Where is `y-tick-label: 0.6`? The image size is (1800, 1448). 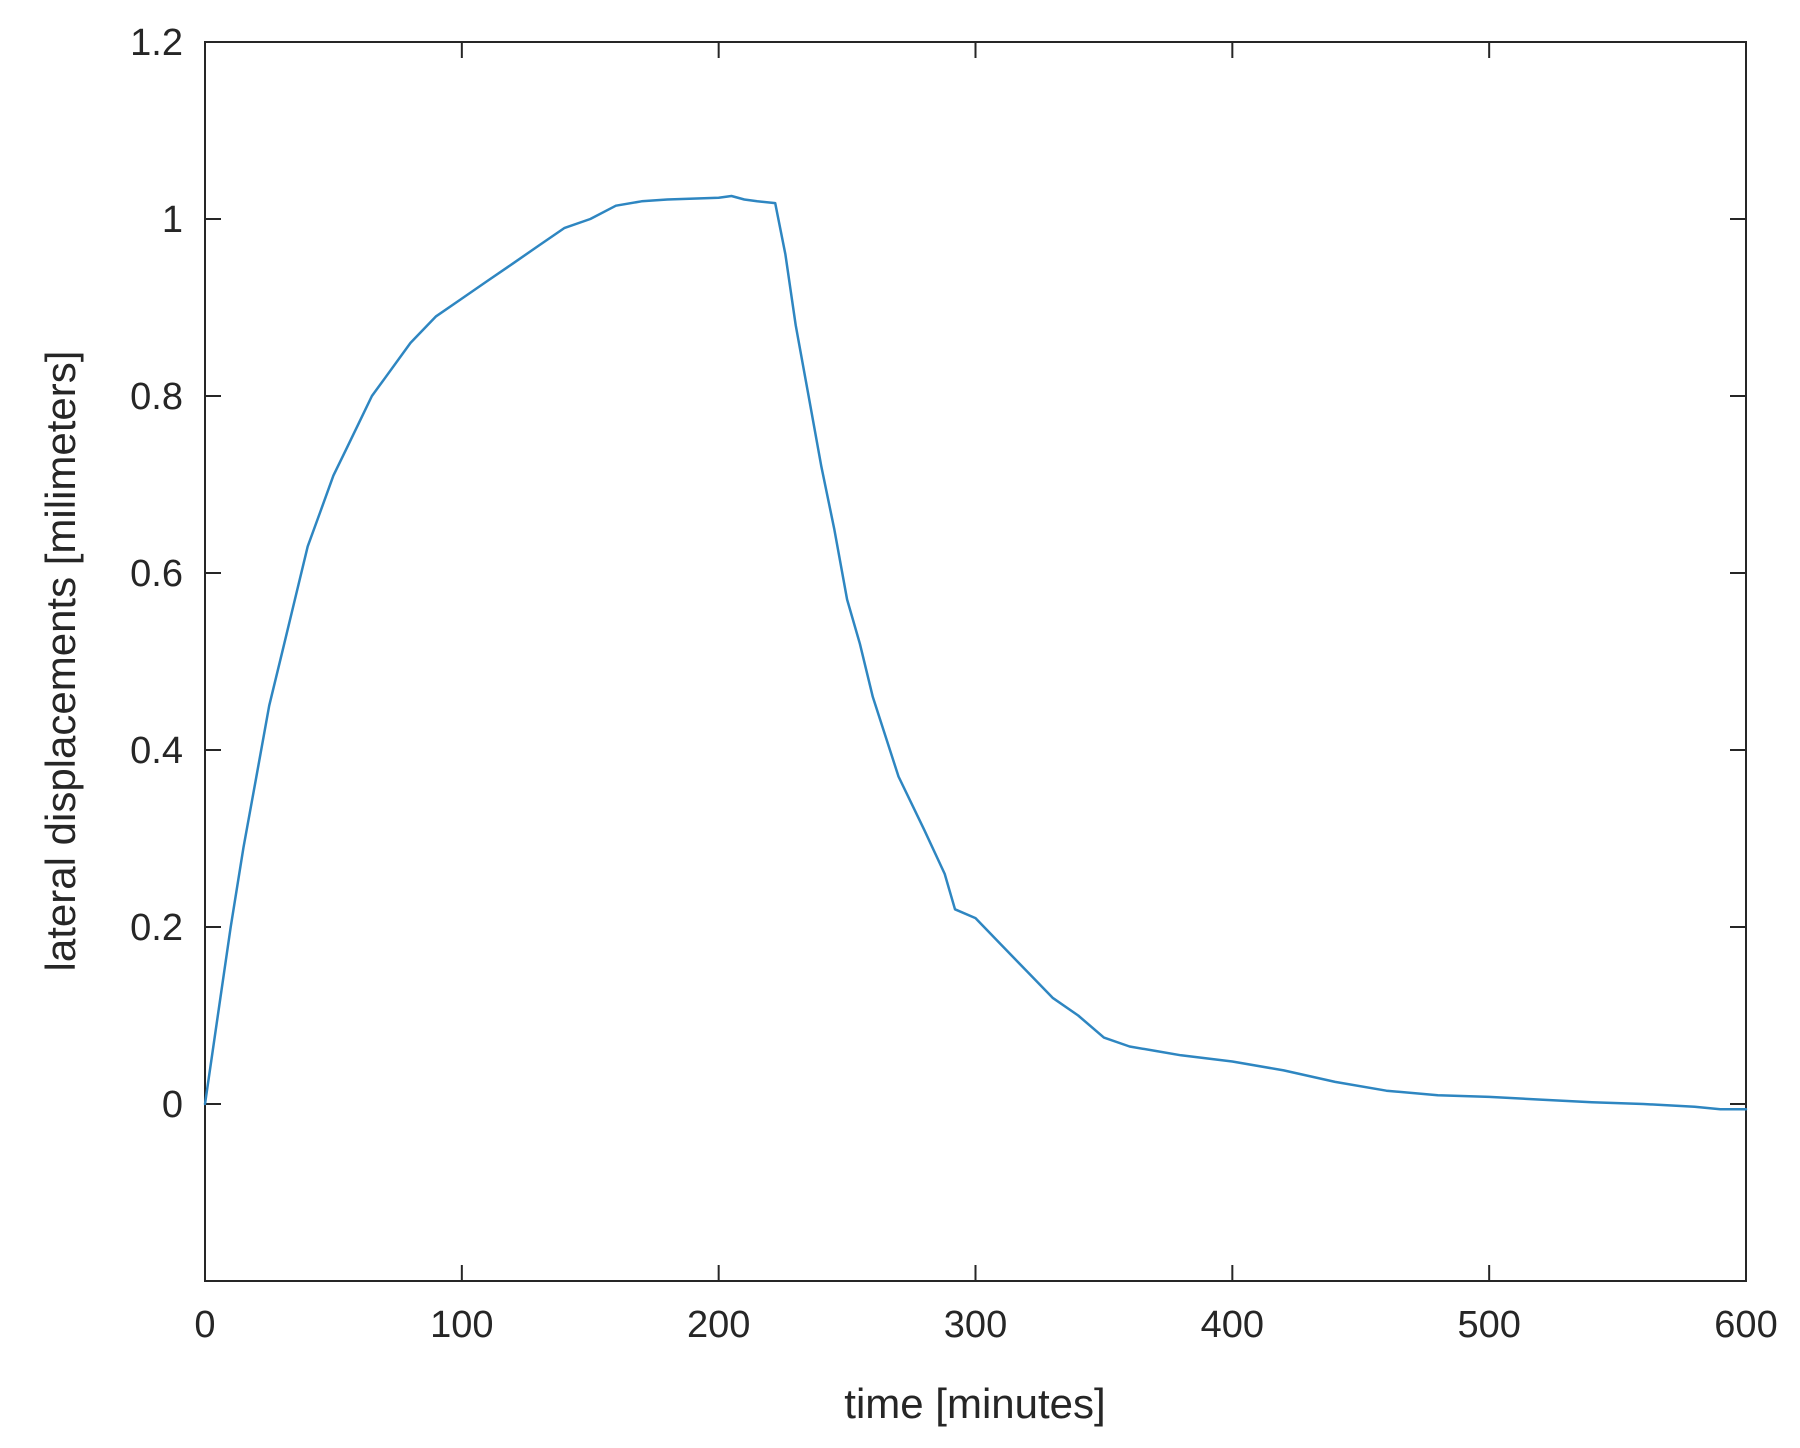
y-tick-label: 0.6 is located at coordinates (156, 574).